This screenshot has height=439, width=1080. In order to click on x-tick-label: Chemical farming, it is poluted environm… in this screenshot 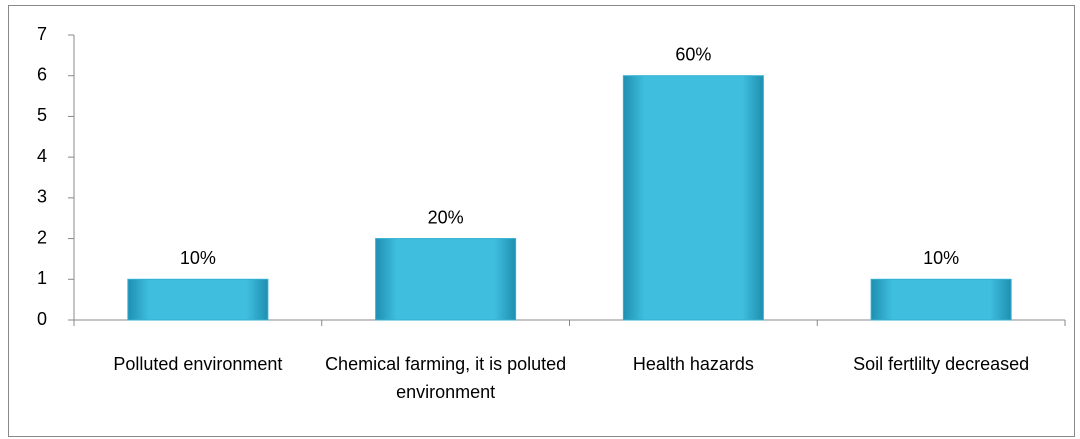, I will do `click(446, 378)`.